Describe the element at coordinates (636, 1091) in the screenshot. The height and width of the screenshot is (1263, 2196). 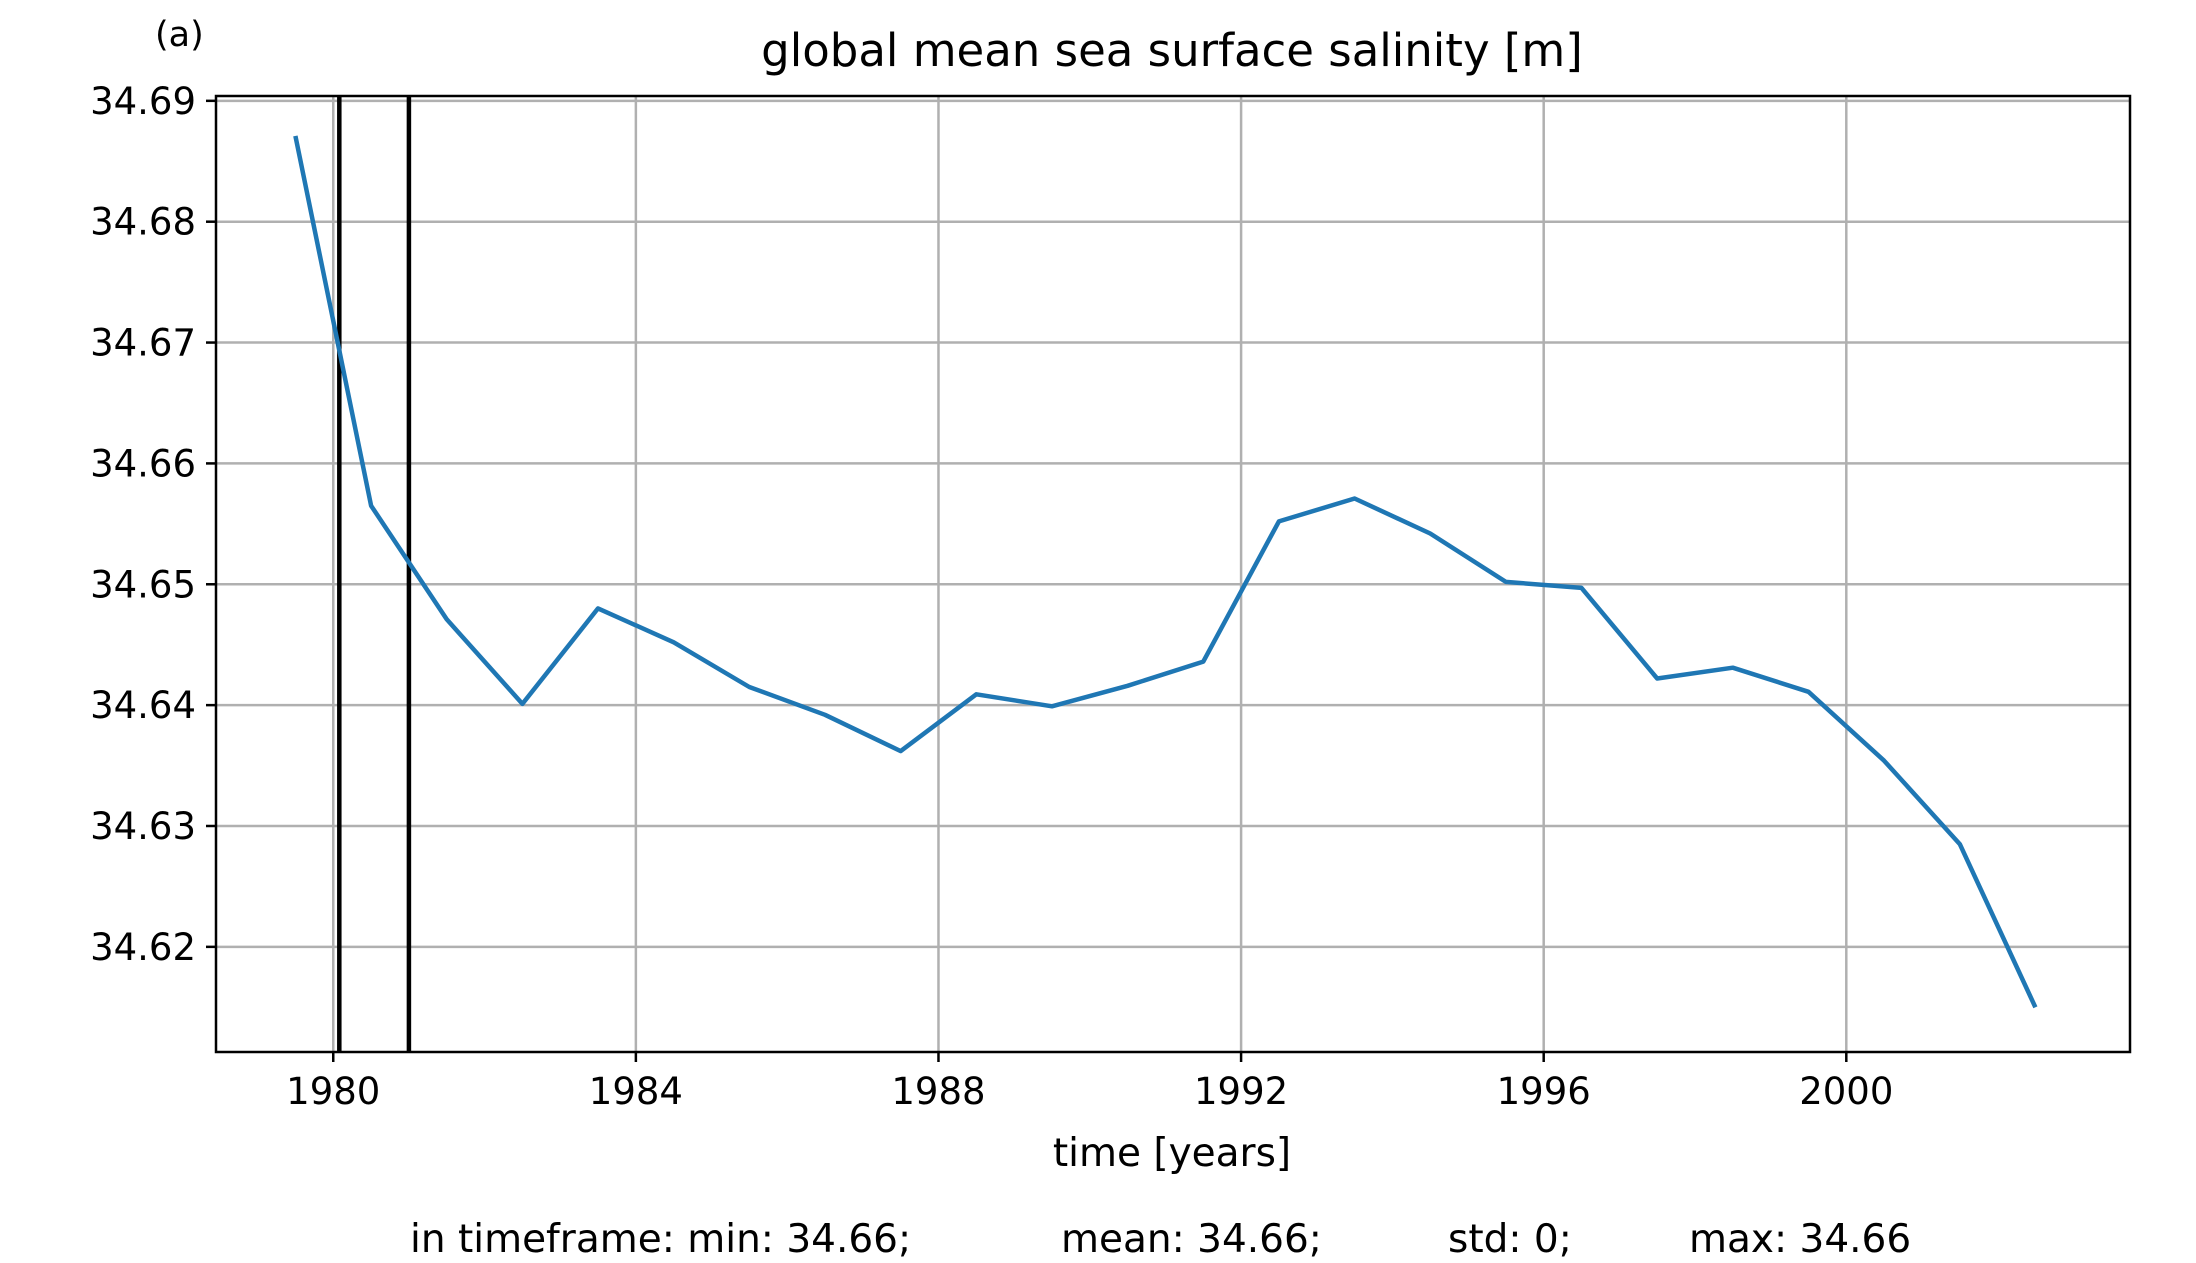
I see `x-tick-label: 1984` at that location.